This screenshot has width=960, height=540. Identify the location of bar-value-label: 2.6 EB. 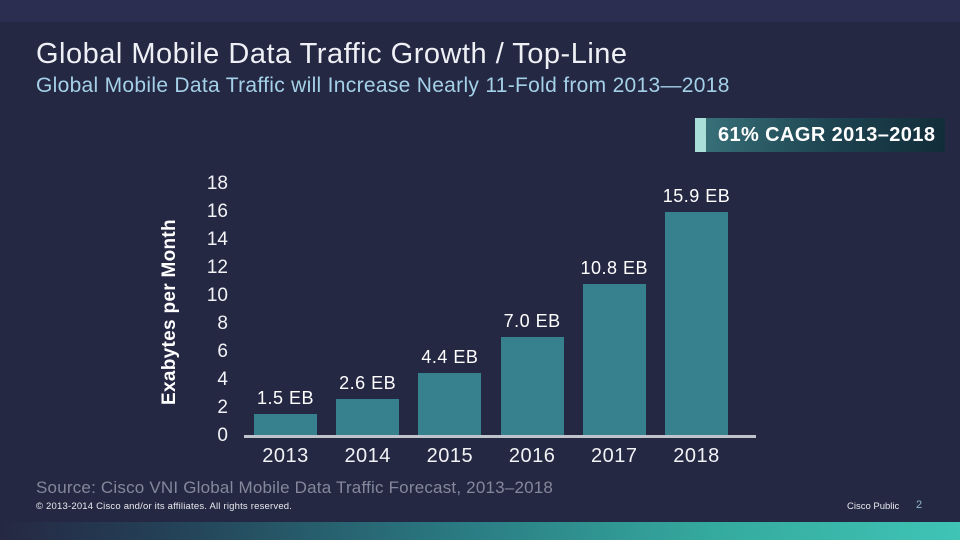
(368, 382).